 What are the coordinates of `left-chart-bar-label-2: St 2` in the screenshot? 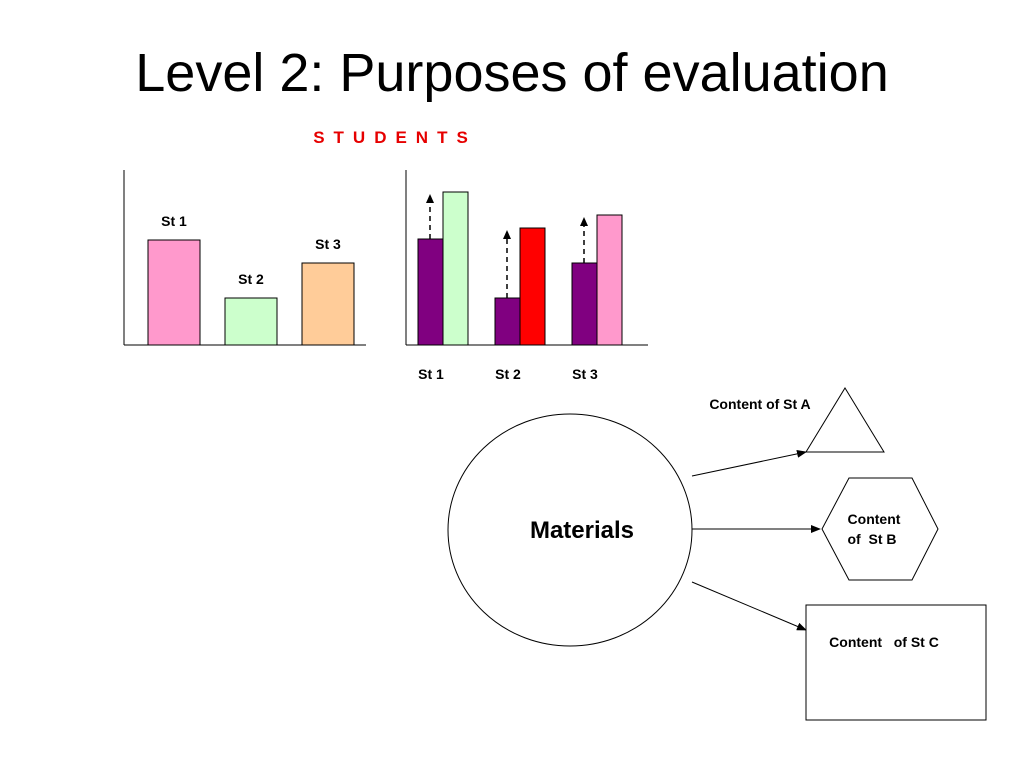 It's located at (251, 279).